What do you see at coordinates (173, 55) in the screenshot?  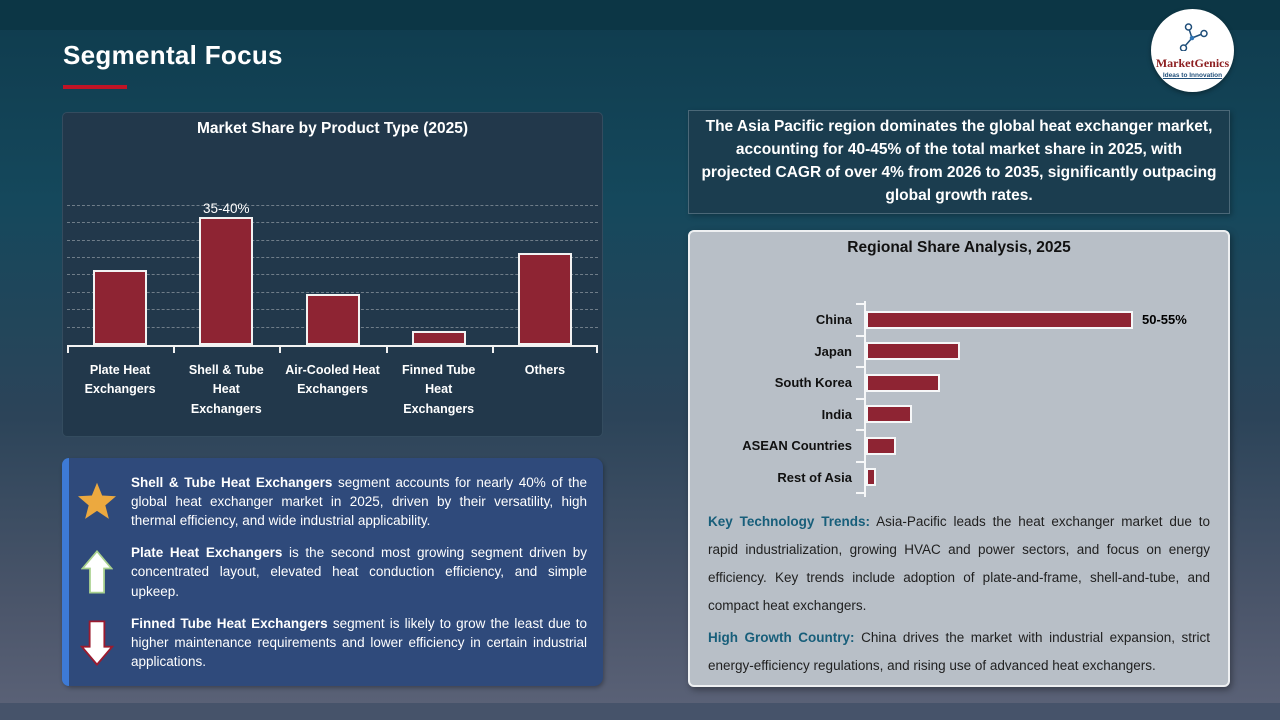 I see `page-title: Segmental Focus` at bounding box center [173, 55].